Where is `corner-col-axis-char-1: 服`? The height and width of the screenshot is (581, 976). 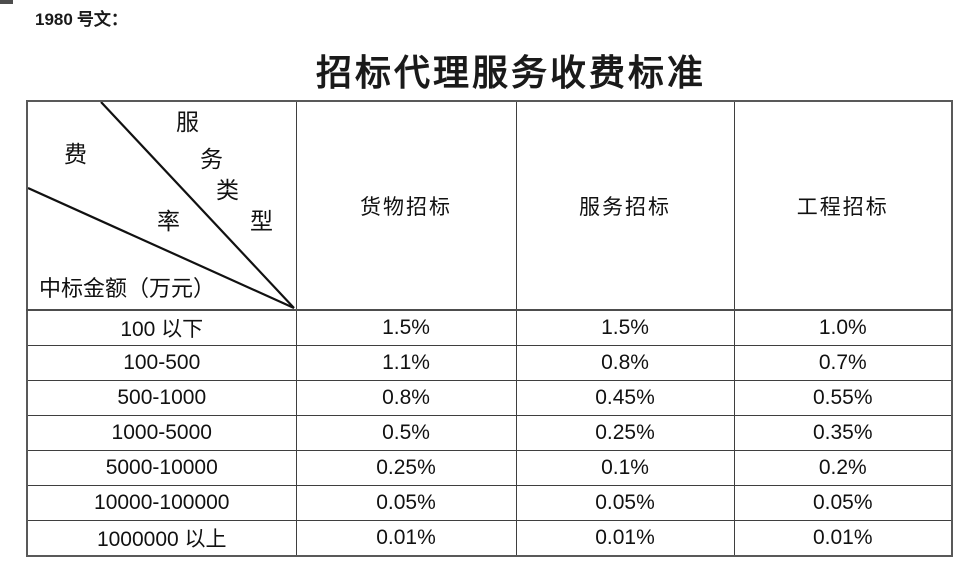
corner-col-axis-char-1: 服 is located at coordinates (187, 122).